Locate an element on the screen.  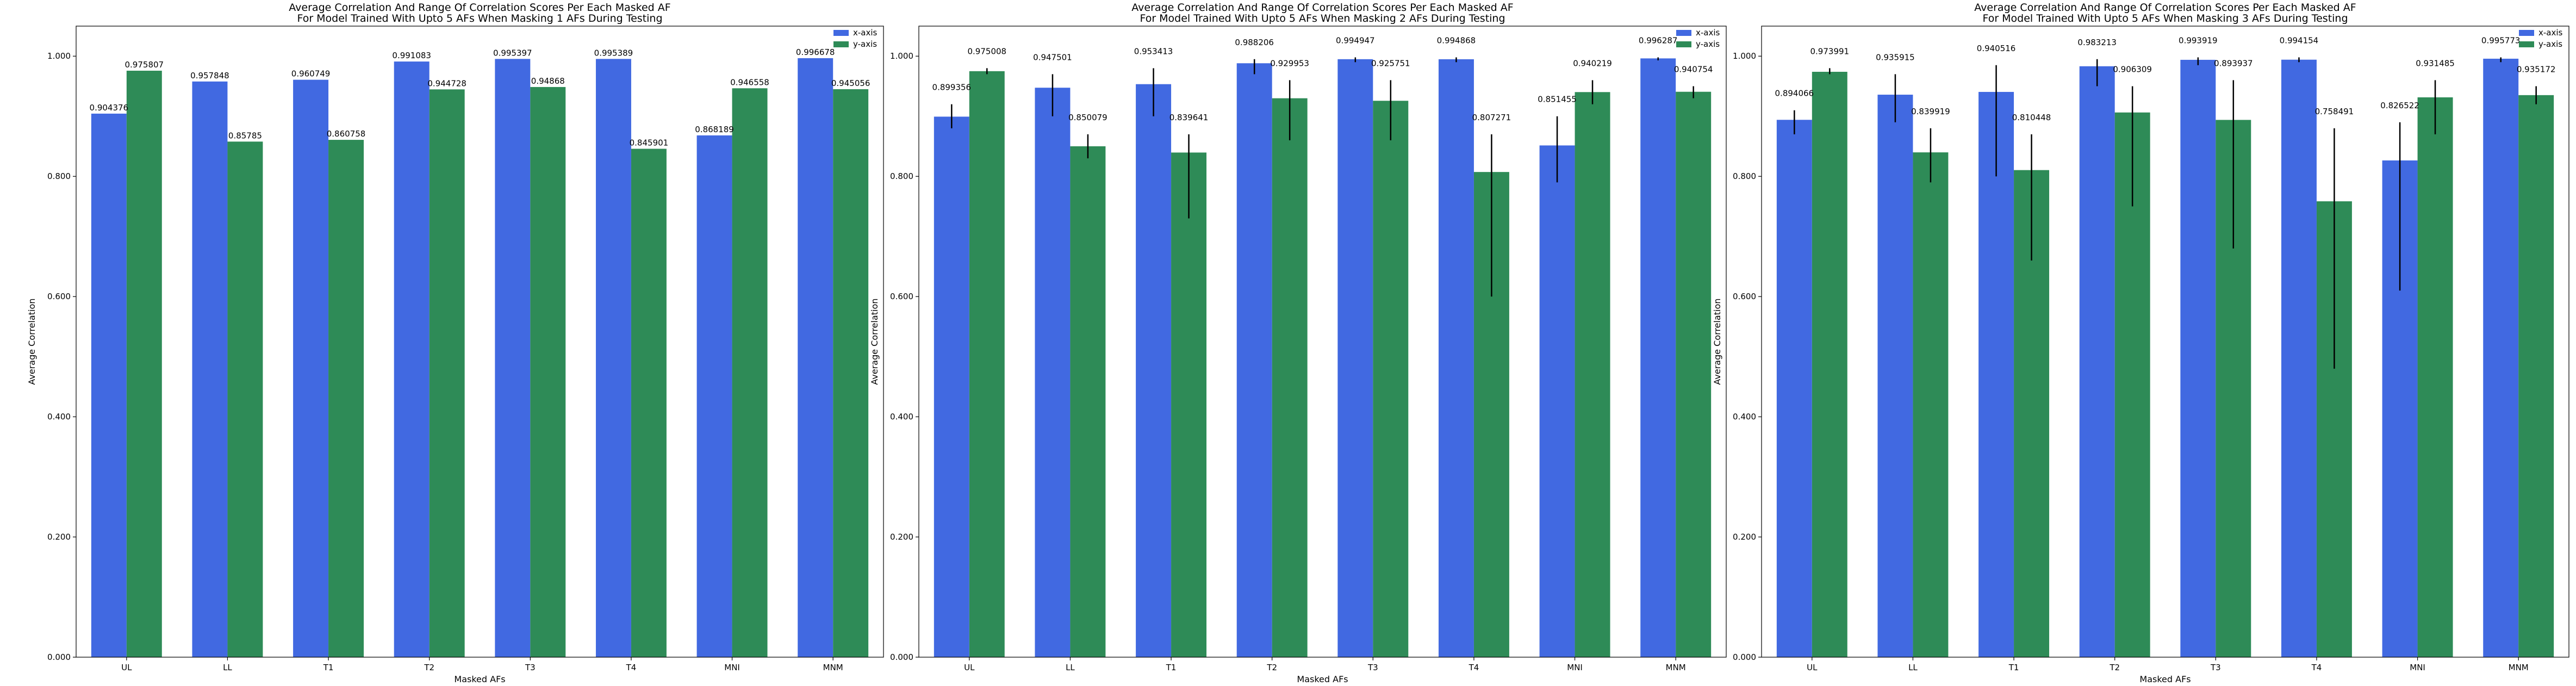
bar-y-axis-T3 is located at coordinates (548, 372).